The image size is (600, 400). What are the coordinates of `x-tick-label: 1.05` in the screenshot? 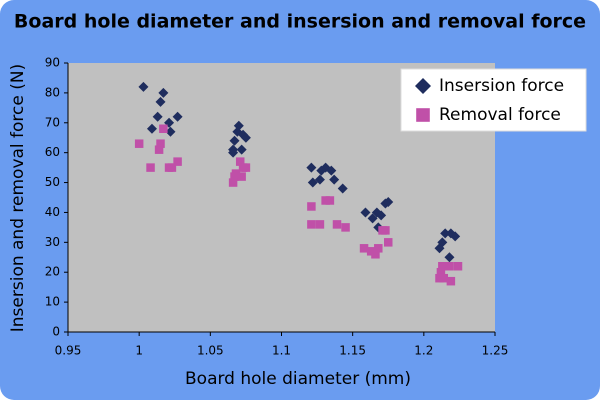 It's located at (210, 351).